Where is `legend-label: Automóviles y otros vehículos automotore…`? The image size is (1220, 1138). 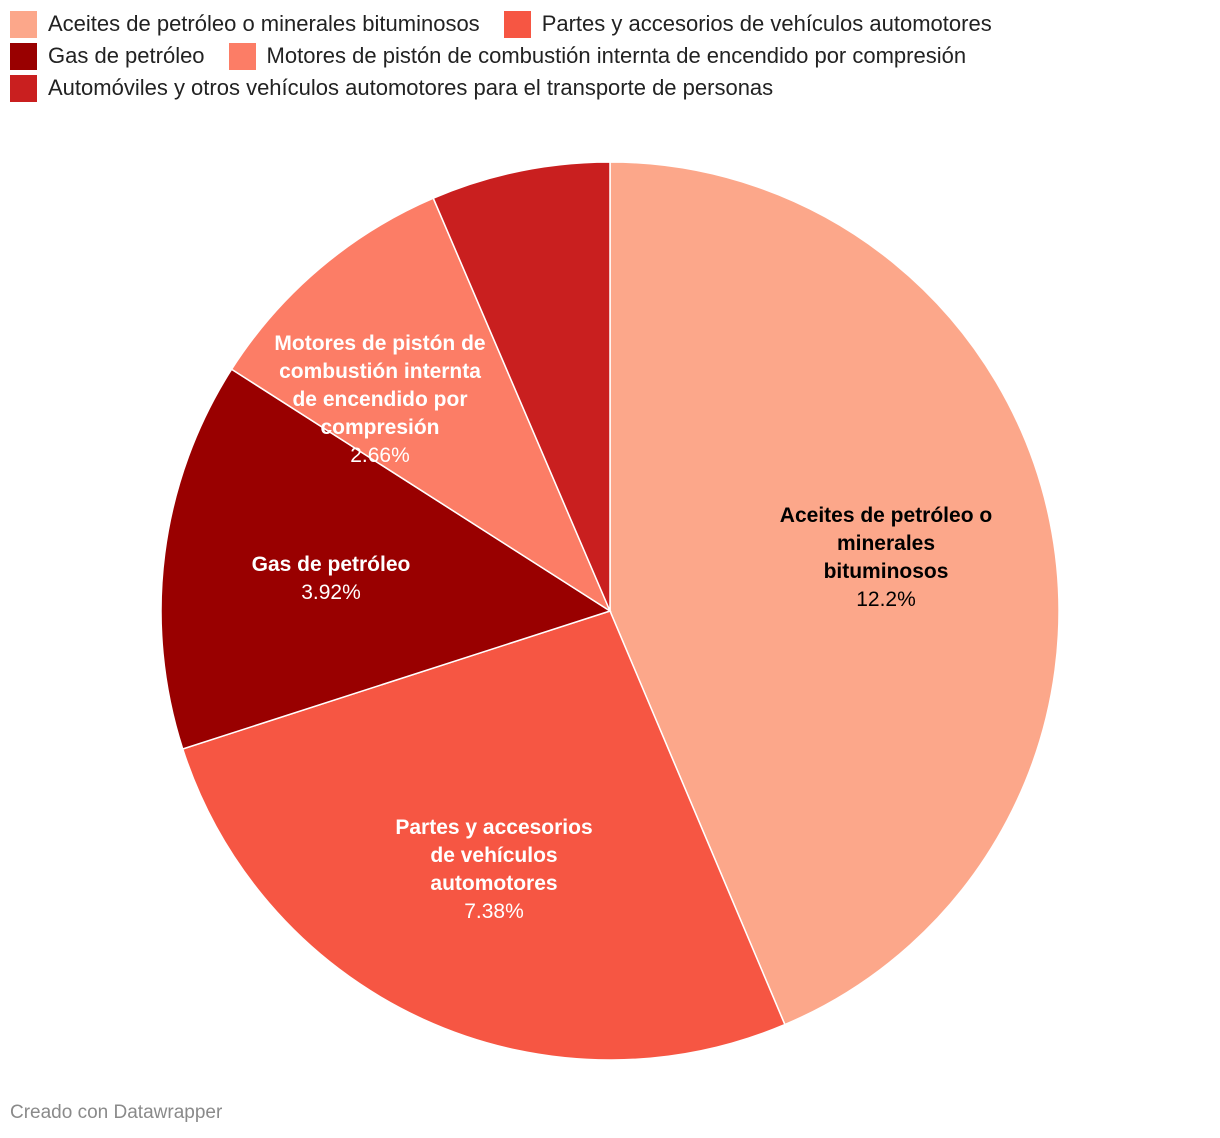
legend-label: Automóviles y otros vehículos automotore… is located at coordinates (411, 87).